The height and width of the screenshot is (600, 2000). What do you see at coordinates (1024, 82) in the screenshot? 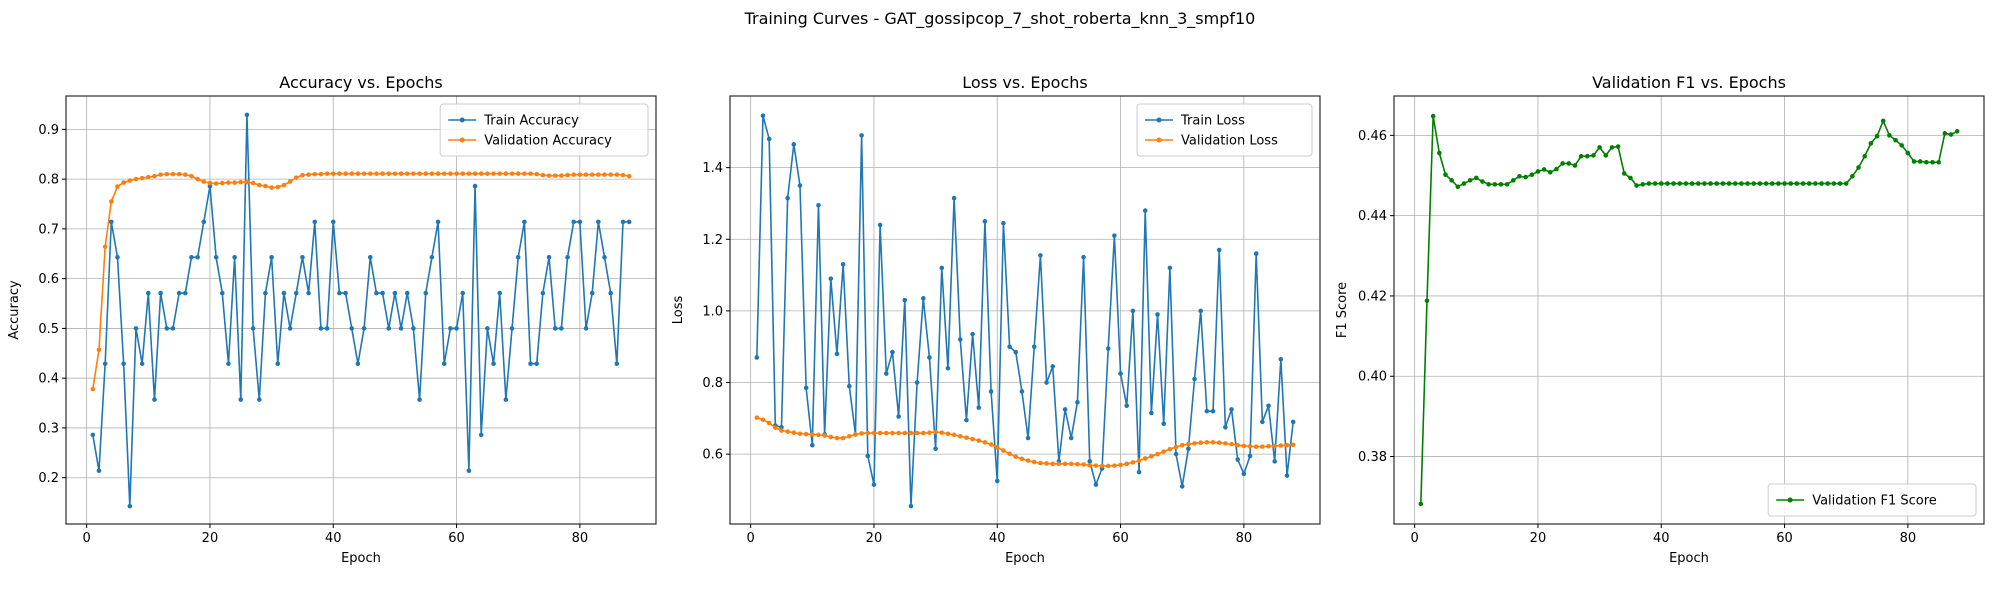
I see `chart-title: Loss vs. Epochs` at bounding box center [1024, 82].